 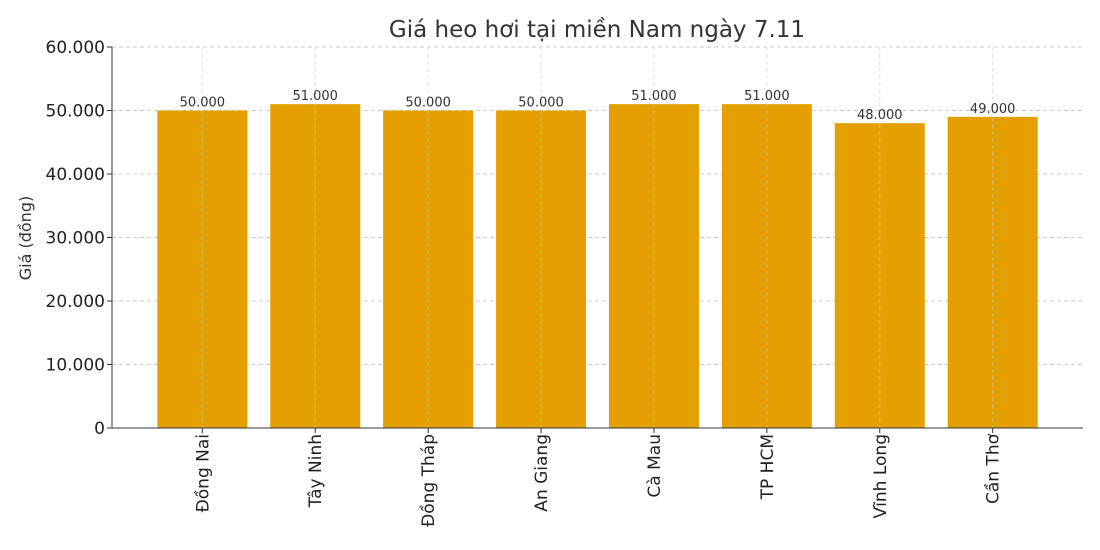 What do you see at coordinates (316, 471) in the screenshot?
I see `x-tick-label: Tây Ninh` at bounding box center [316, 471].